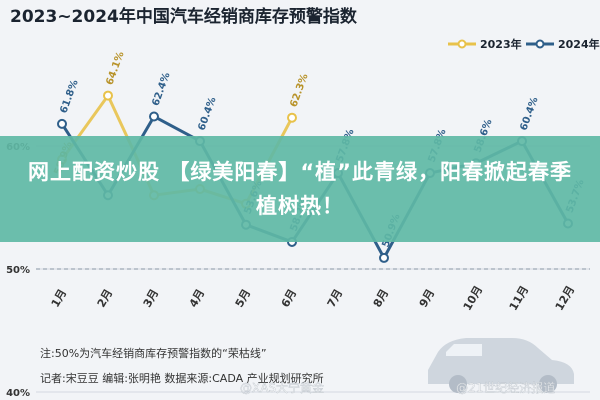  I want to click on chart-title: 2023~2024年中国汽车经销商库存预警指数, so click(184, 16).